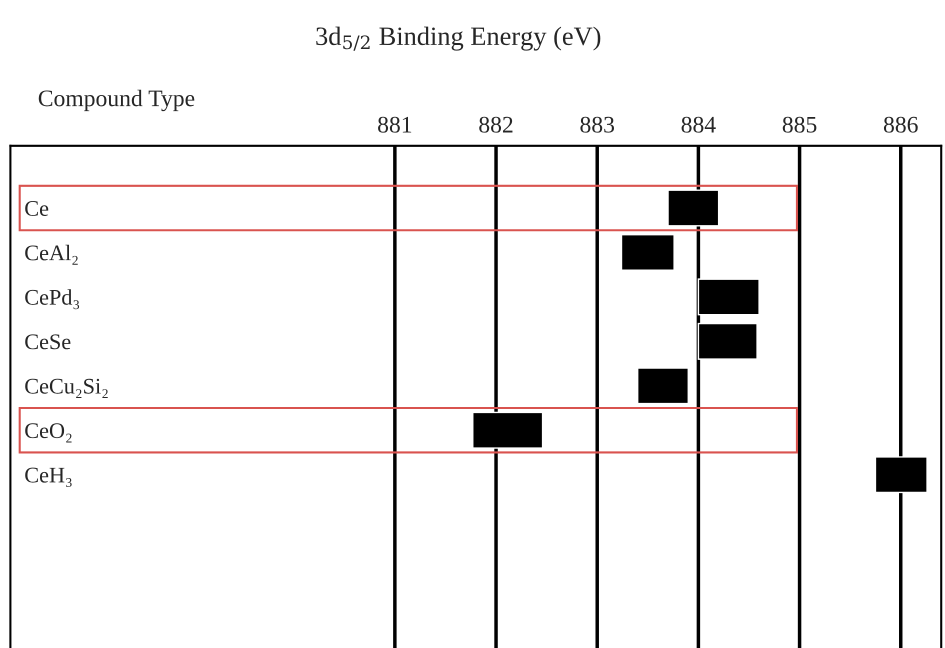  What do you see at coordinates (52, 299) in the screenshot?
I see `y-tick-label: CePd₃` at bounding box center [52, 299].